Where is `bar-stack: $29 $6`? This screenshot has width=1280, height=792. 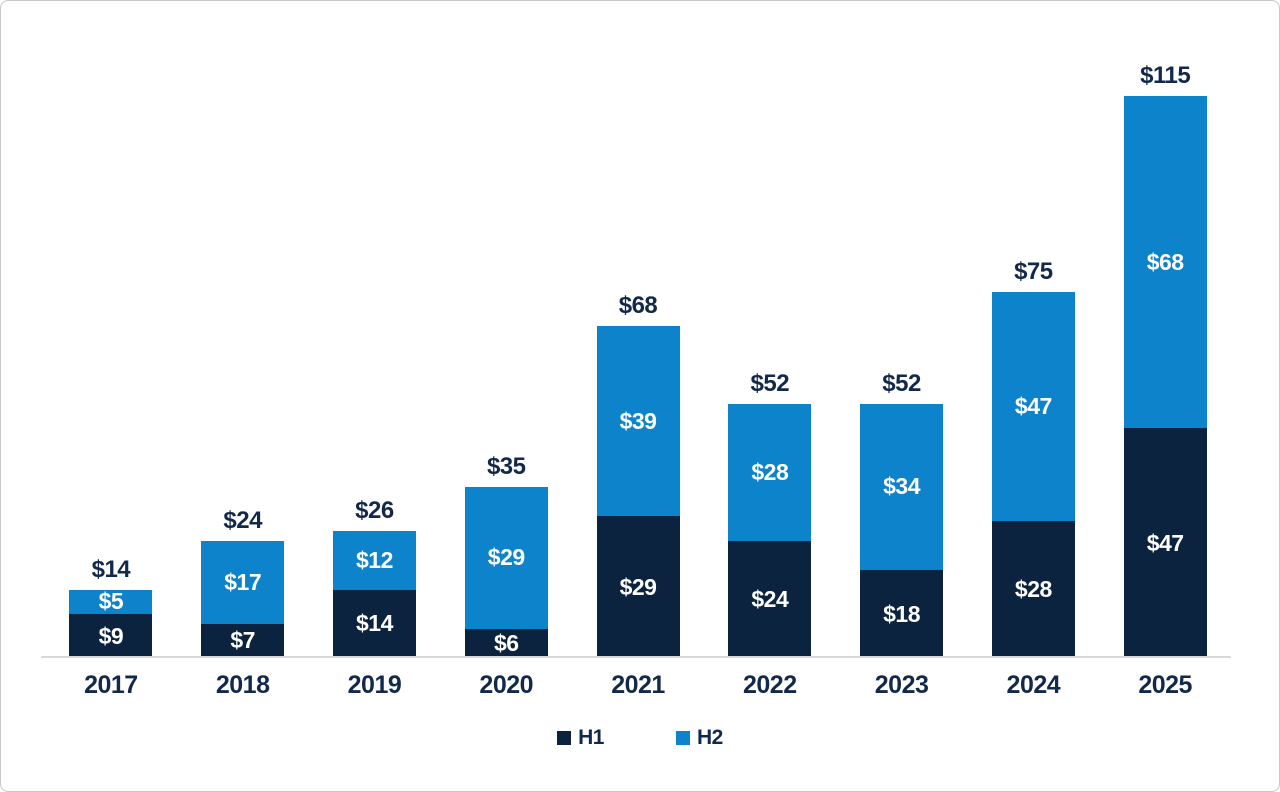 bar-stack: $29 $6 is located at coordinates (506, 572).